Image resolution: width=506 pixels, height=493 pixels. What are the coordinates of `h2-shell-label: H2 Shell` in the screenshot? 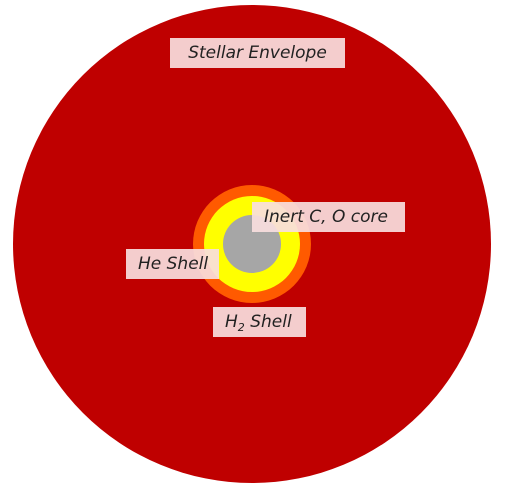 It's located at (259, 322).